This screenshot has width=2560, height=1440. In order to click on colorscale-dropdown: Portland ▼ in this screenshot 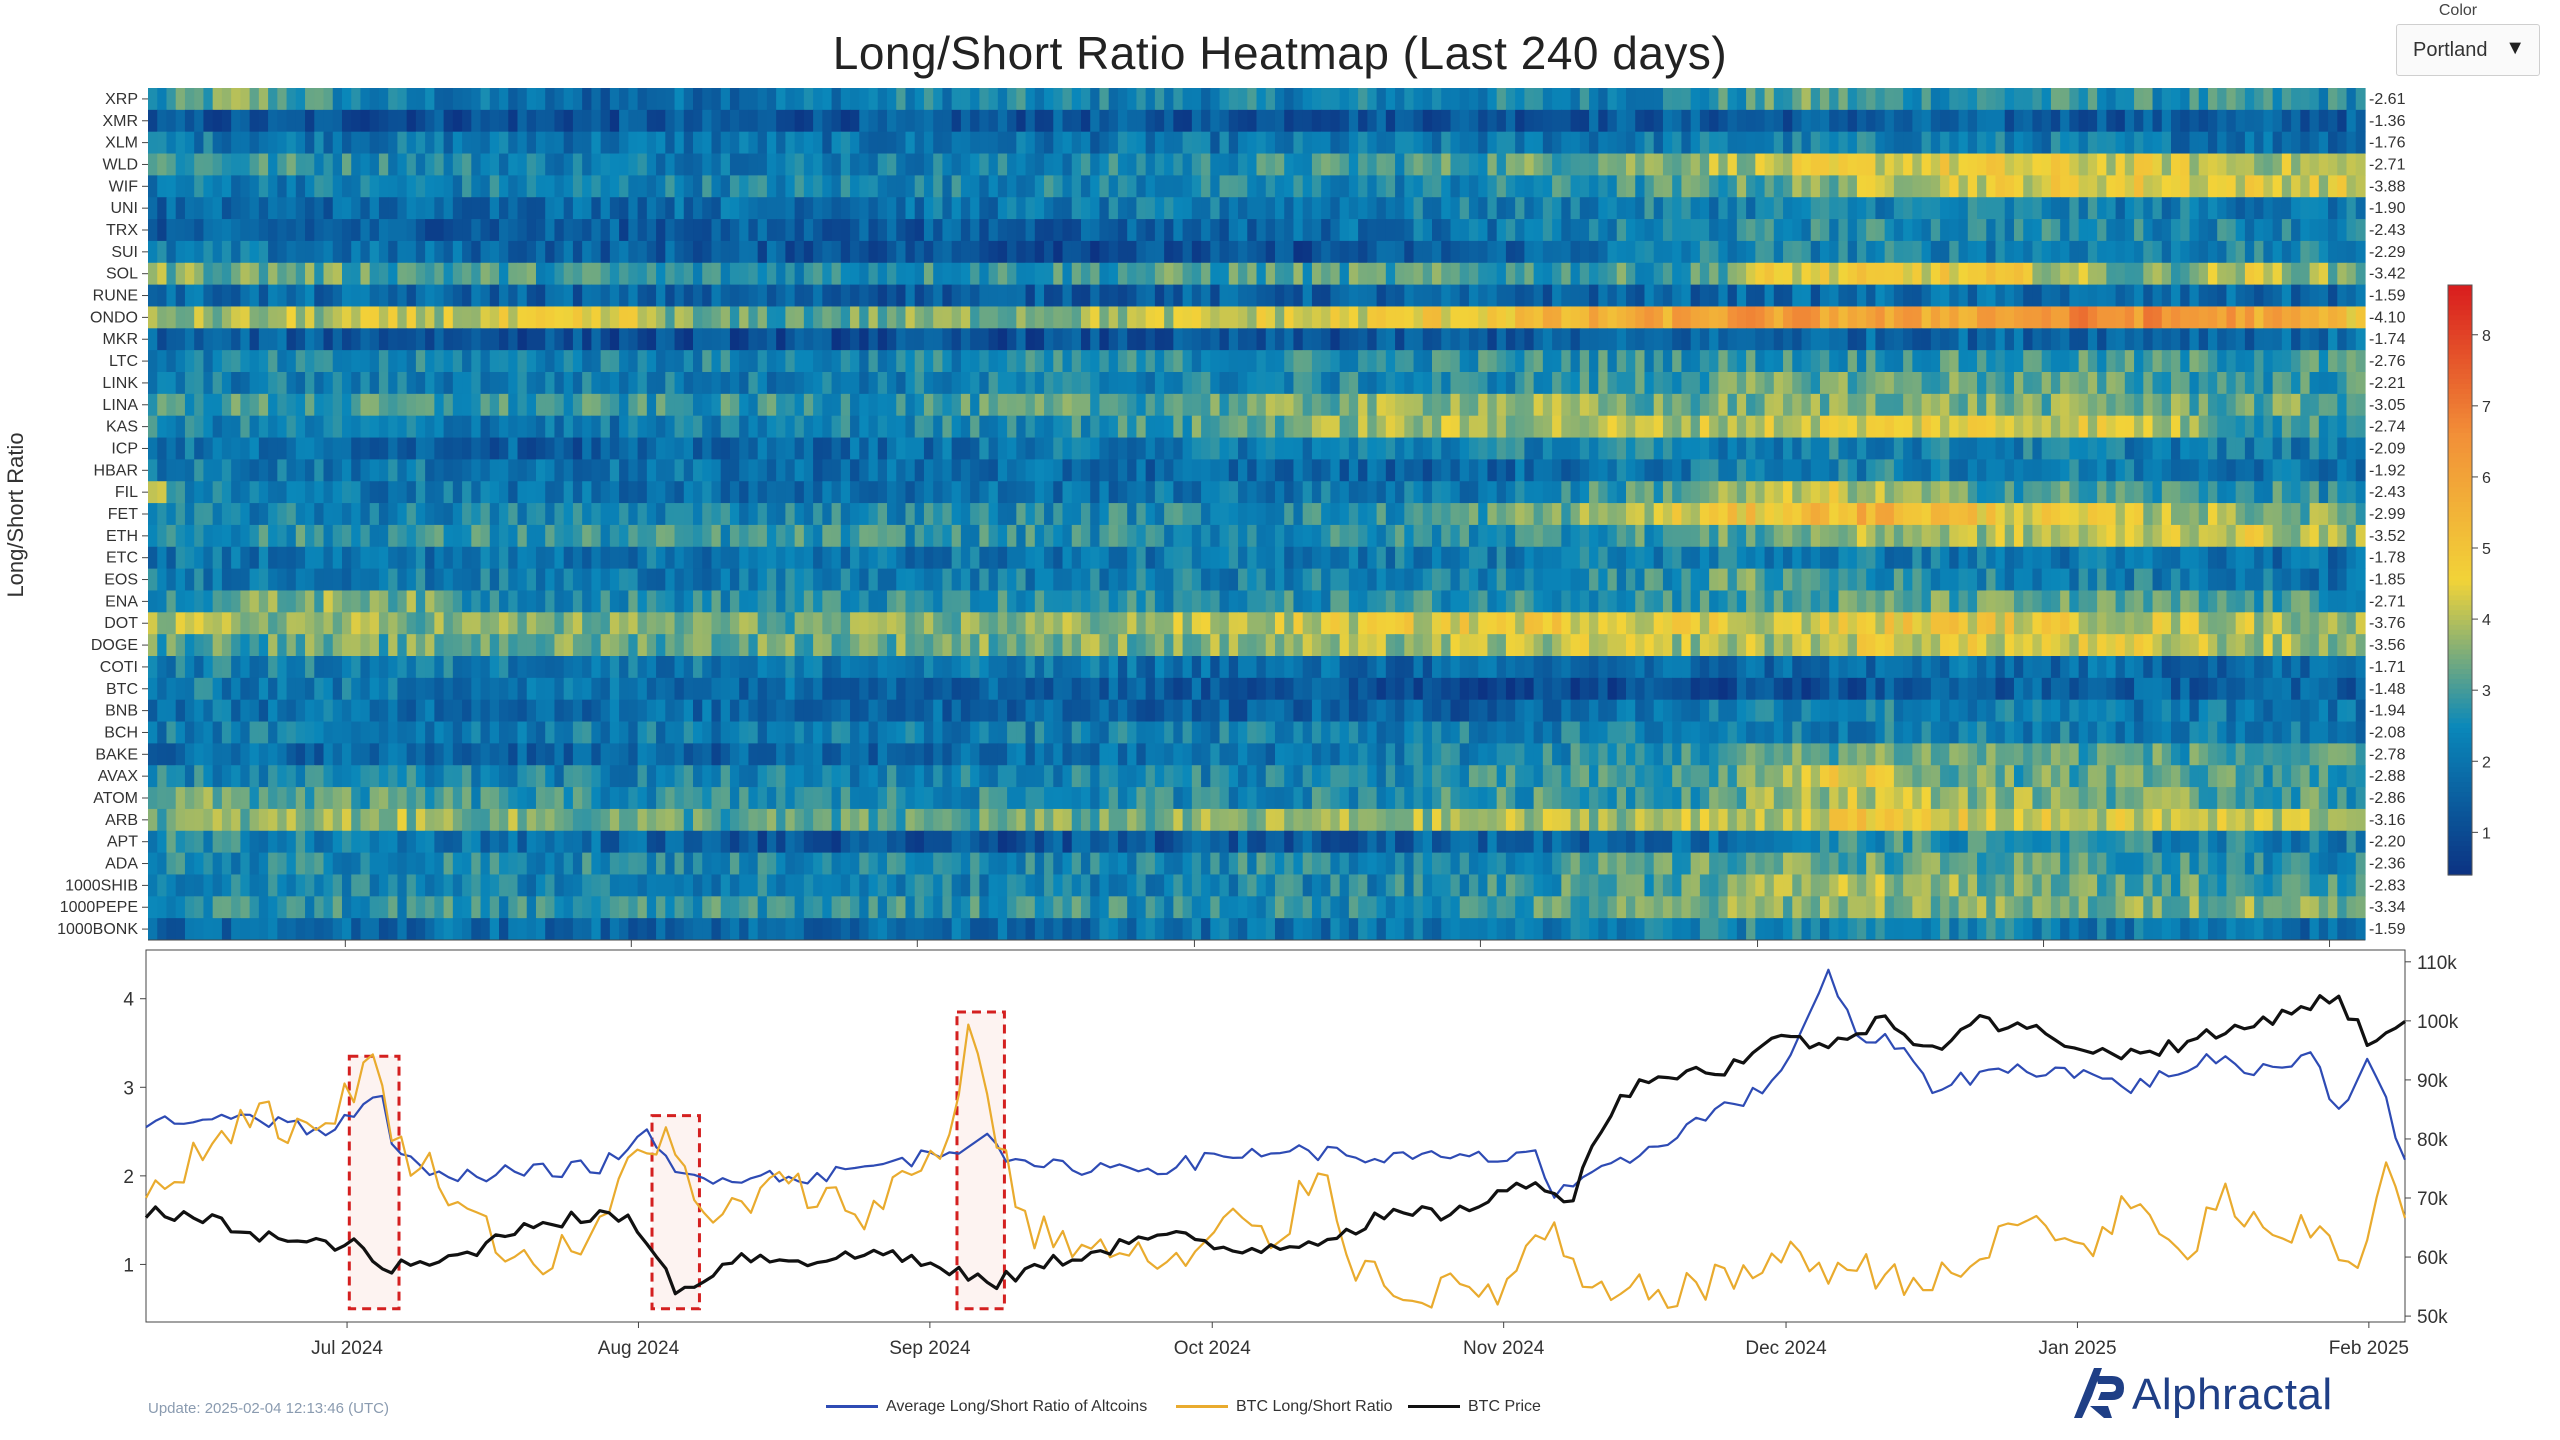, I will do `click(2468, 50)`.